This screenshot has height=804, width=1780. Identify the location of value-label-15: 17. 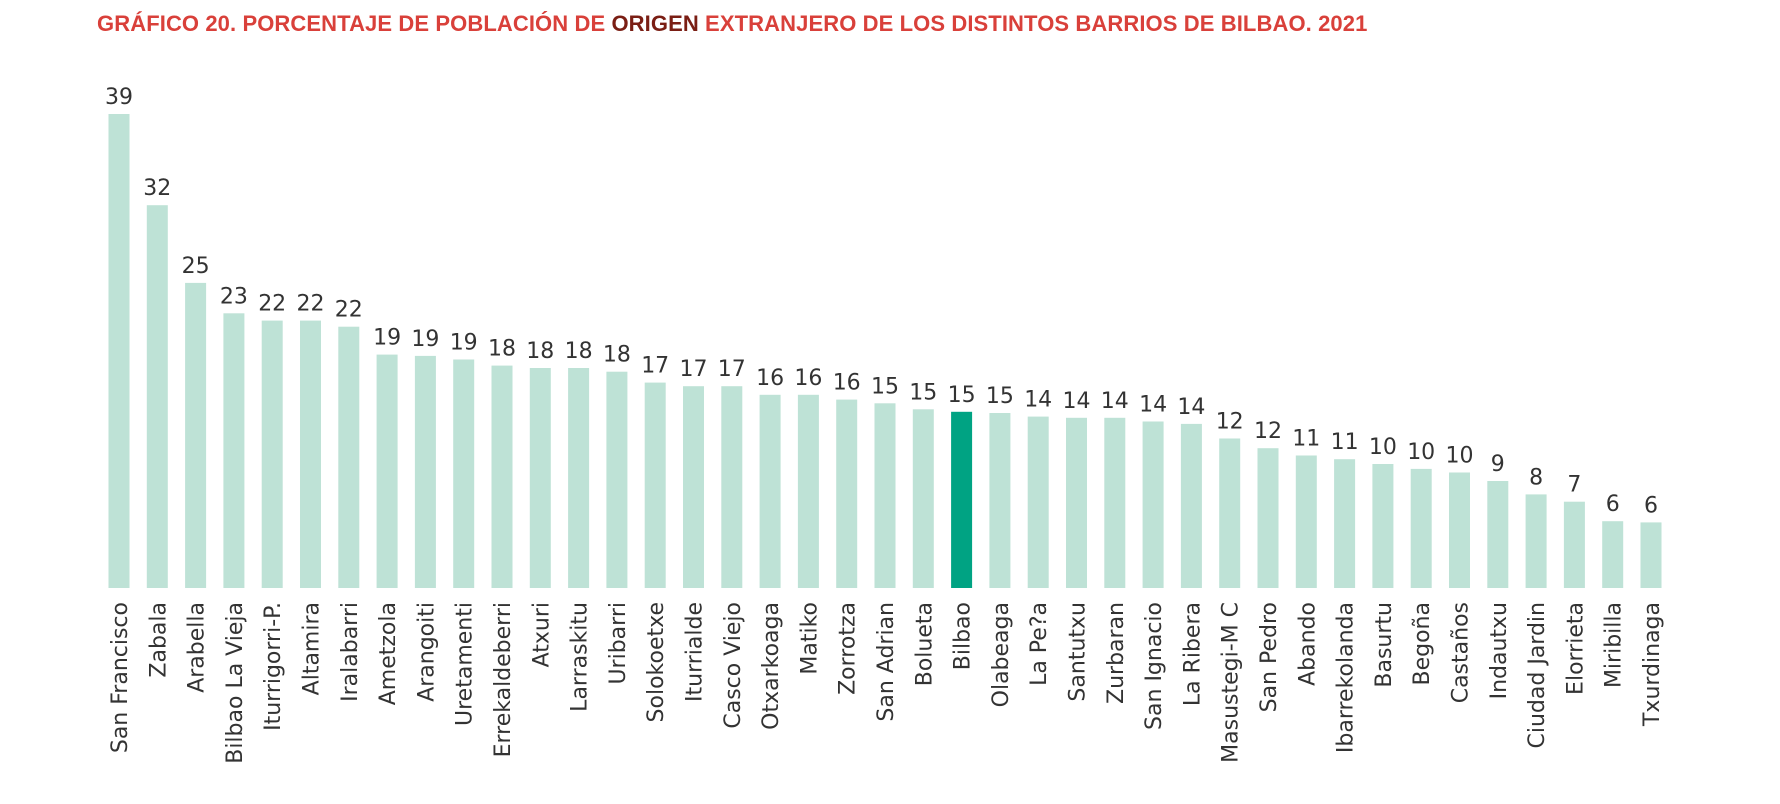
(694, 369).